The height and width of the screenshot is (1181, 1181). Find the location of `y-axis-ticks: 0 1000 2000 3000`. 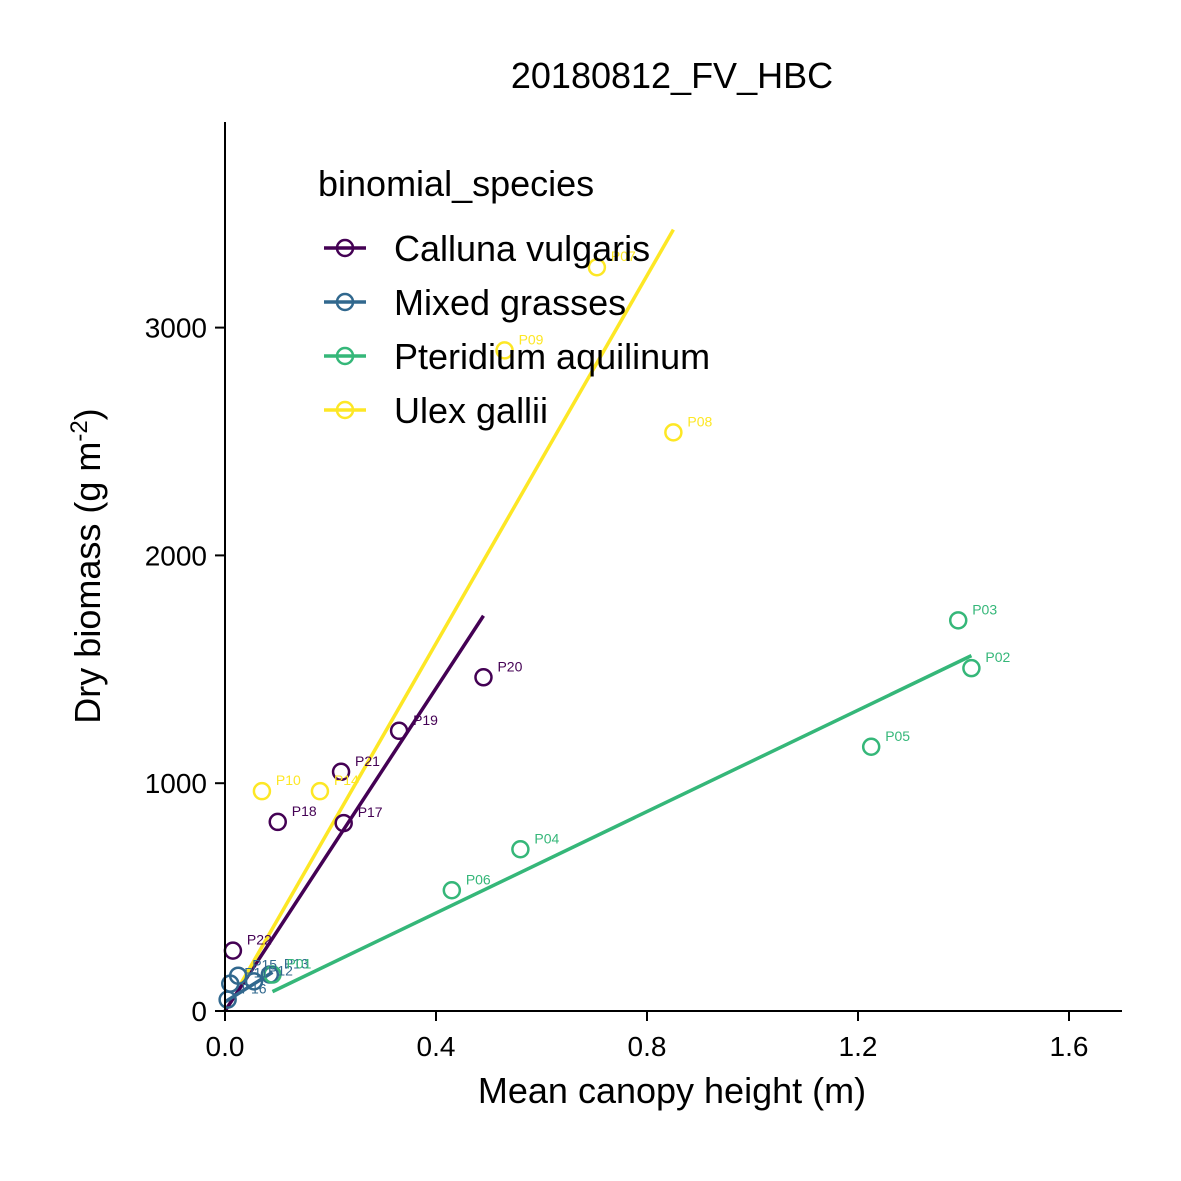

y-axis-ticks: 0 1000 2000 3000 is located at coordinates (185, 670).